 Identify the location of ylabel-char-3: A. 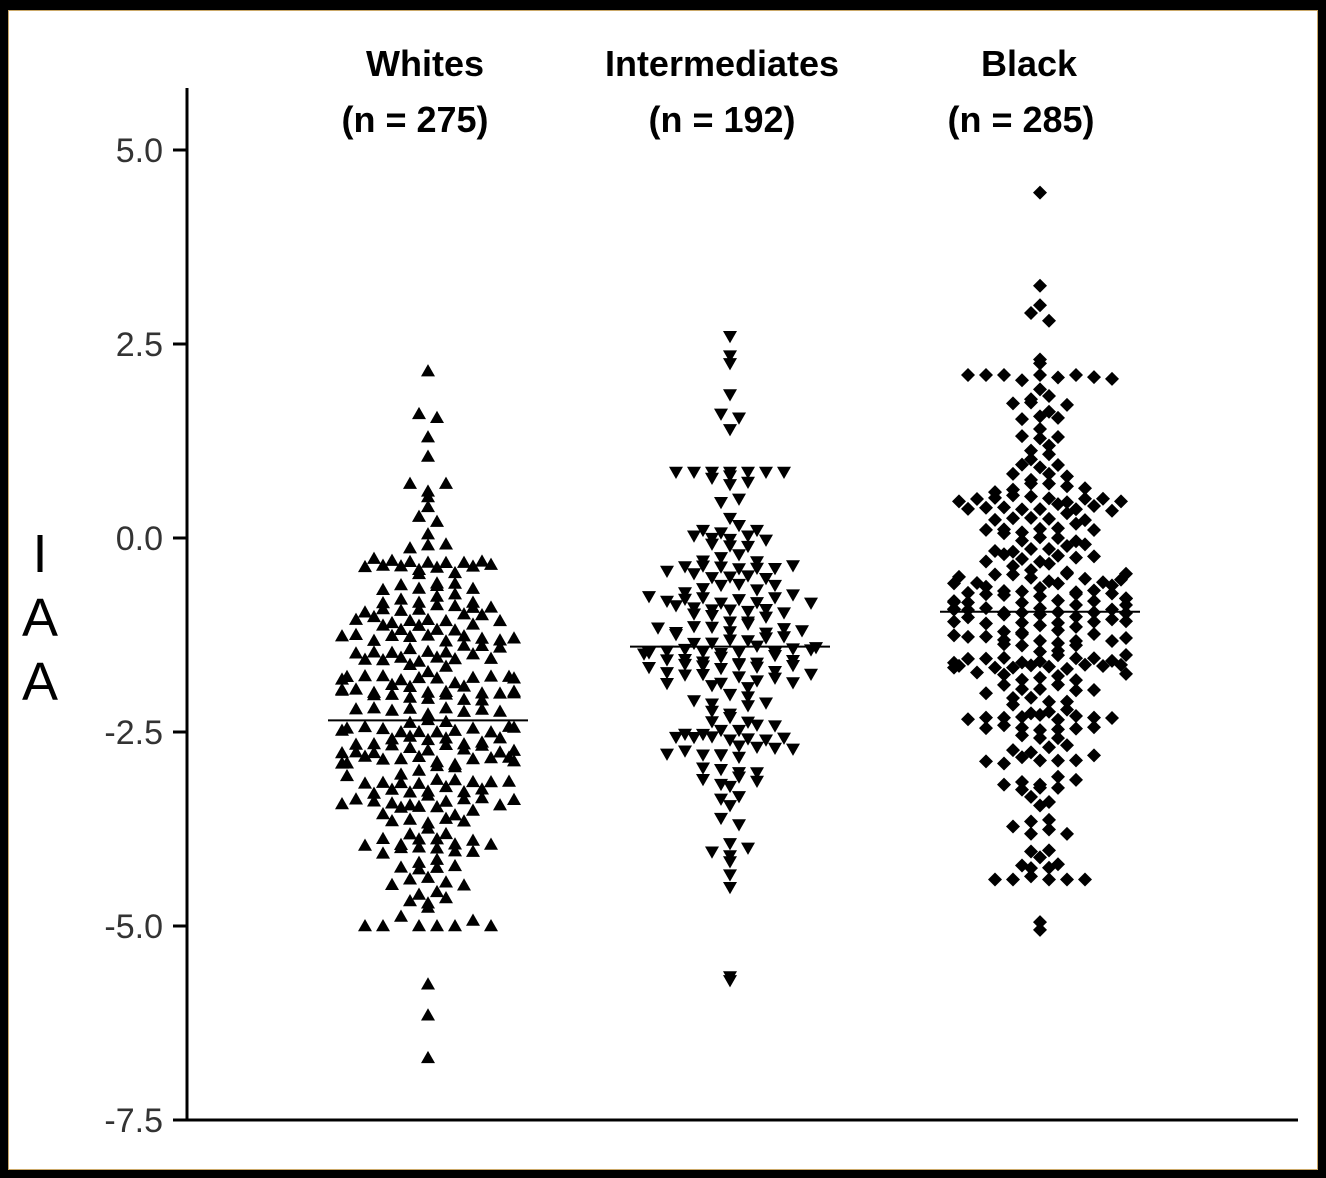
(40, 682).